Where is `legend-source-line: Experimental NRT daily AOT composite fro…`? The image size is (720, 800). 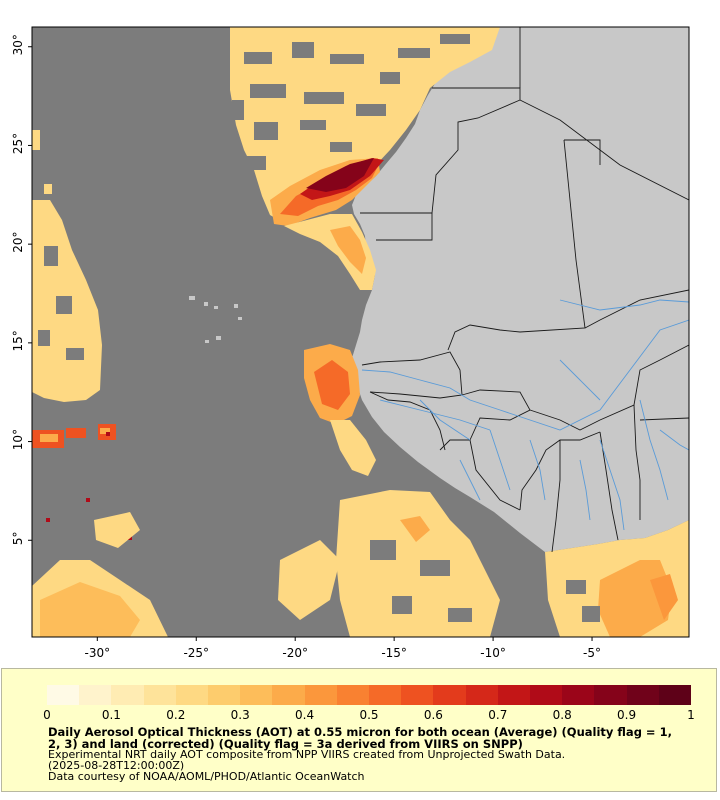
legend-source-line: Experimental NRT daily AOT composite fro… is located at coordinates (307, 754).